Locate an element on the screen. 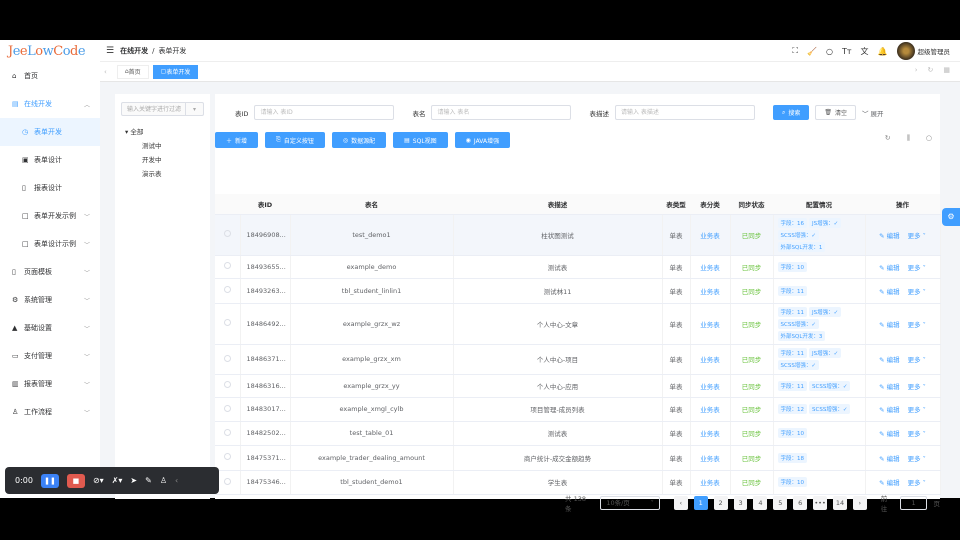 The image size is (960, 540). tab-form-dev: ▢ 表单开发 is located at coordinates (175, 71).